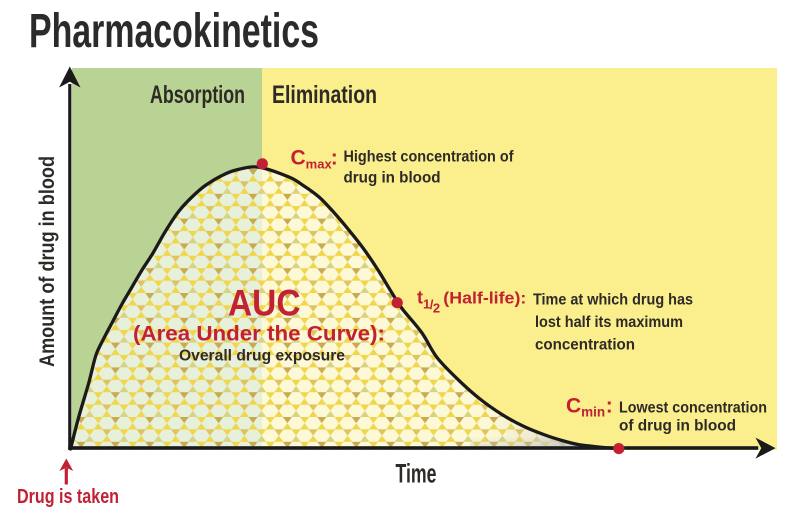 Image resolution: width=800 pixels, height=527 pixels. What do you see at coordinates (693, 408) in the screenshot?
I see `svg-text: Lowest concentration` at bounding box center [693, 408].